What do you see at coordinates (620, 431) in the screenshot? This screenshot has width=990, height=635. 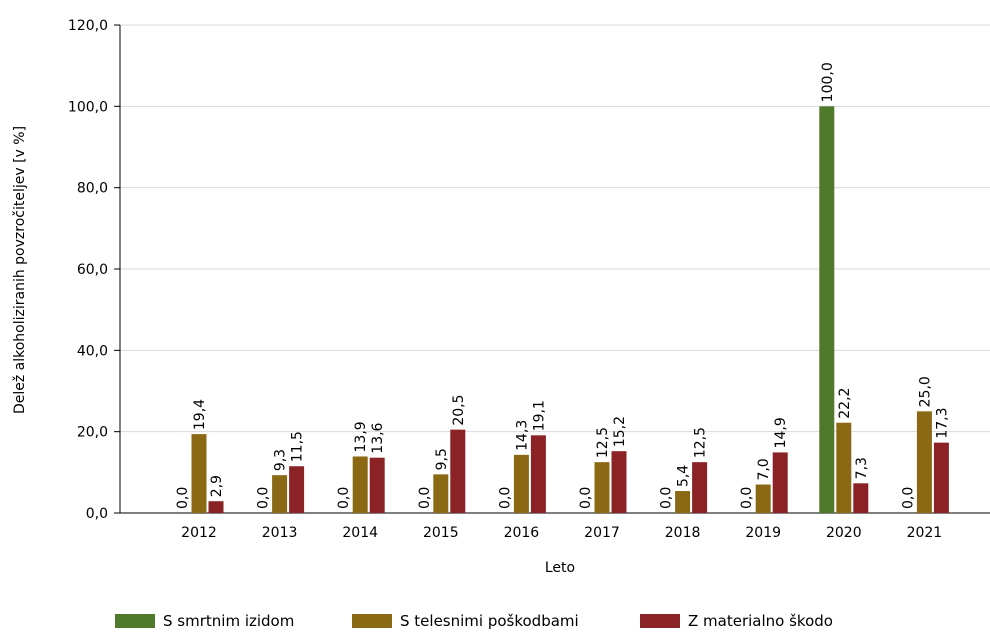 I see `data-label: 15,2` at bounding box center [620, 431].